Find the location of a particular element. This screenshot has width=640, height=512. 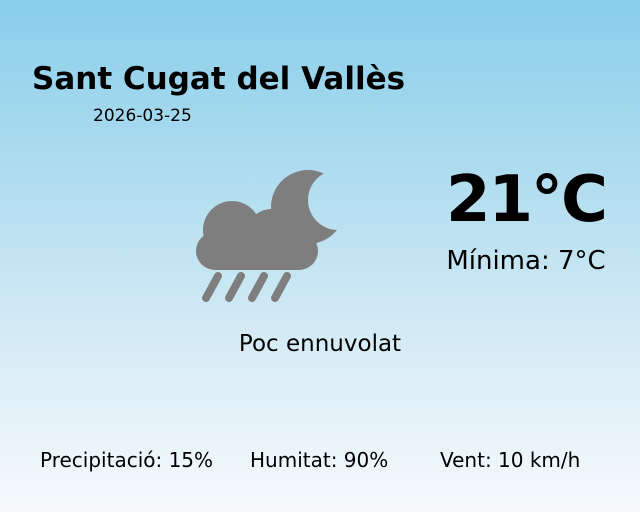

rain-icon is located at coordinates (246, 287).